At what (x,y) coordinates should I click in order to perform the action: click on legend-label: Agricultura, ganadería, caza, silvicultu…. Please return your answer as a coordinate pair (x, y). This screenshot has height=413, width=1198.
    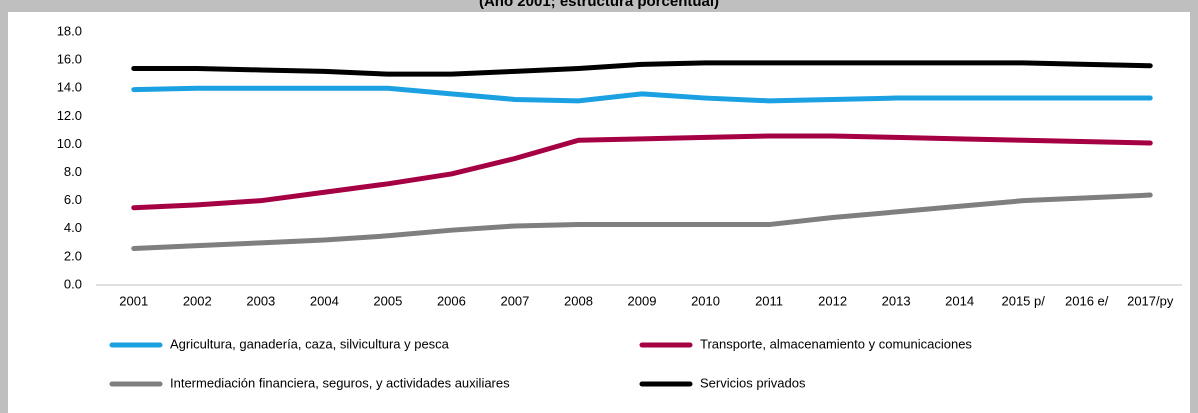
    Looking at the image, I should click on (310, 343).